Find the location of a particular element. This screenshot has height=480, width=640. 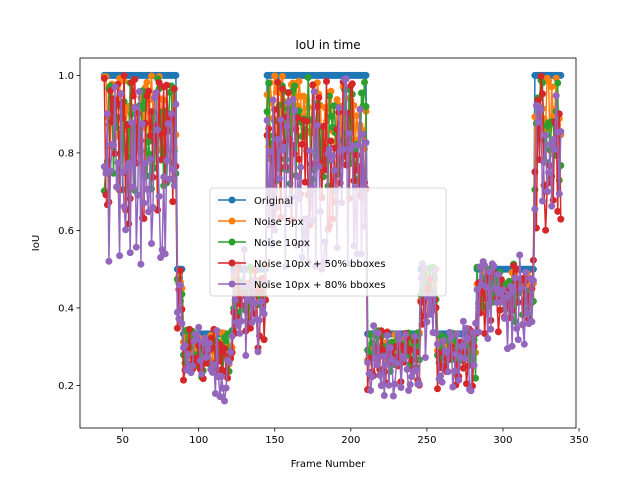

legend-item: Original is located at coordinates (255, 201).